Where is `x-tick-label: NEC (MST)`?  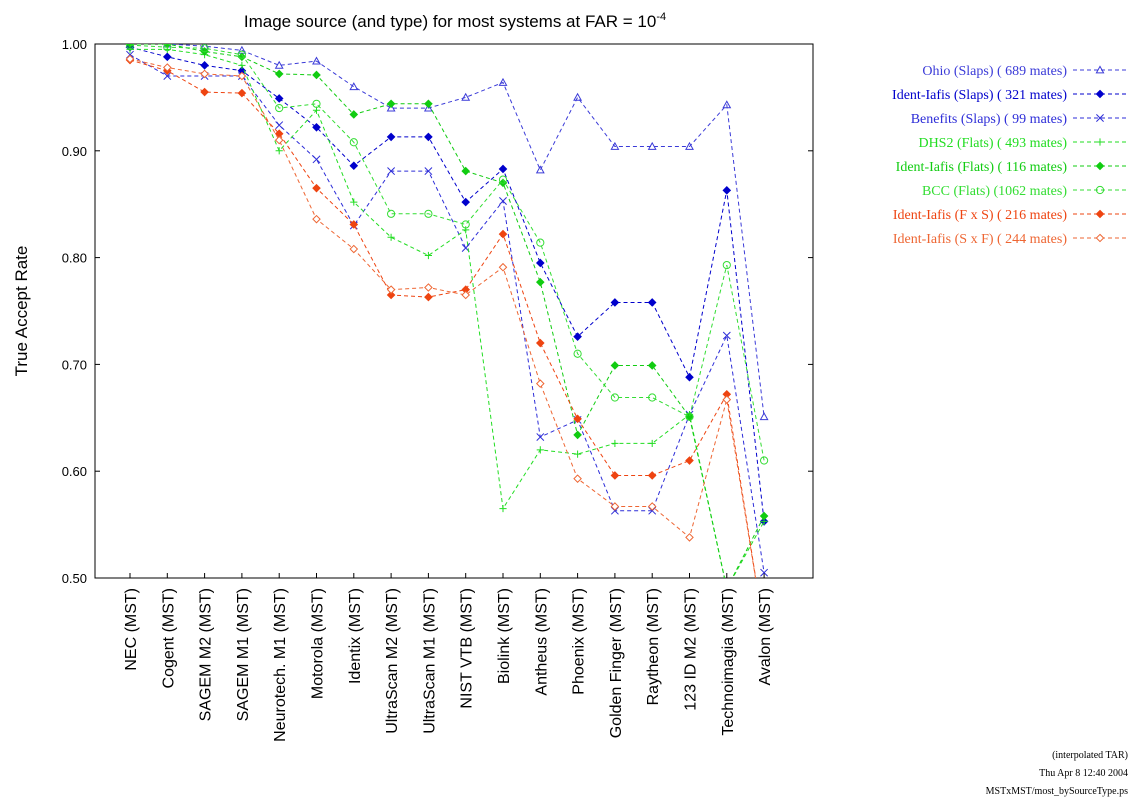
x-tick-label: NEC (MST) is located at coordinates (131, 629).